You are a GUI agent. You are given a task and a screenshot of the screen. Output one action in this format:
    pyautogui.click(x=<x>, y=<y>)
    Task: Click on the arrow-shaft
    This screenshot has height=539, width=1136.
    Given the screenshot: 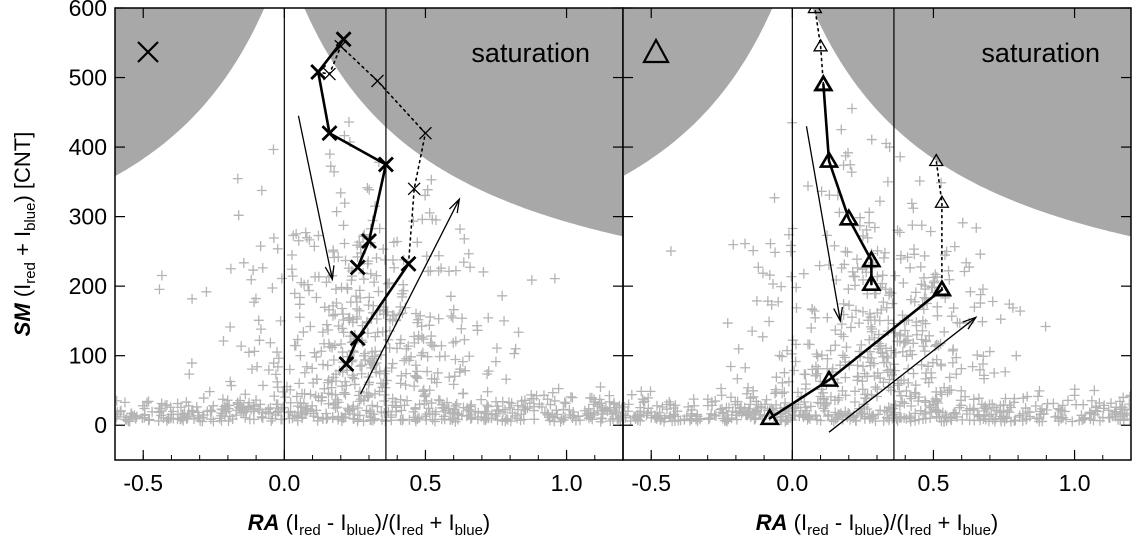 What is the action you would take?
    pyautogui.click(x=315, y=197)
    